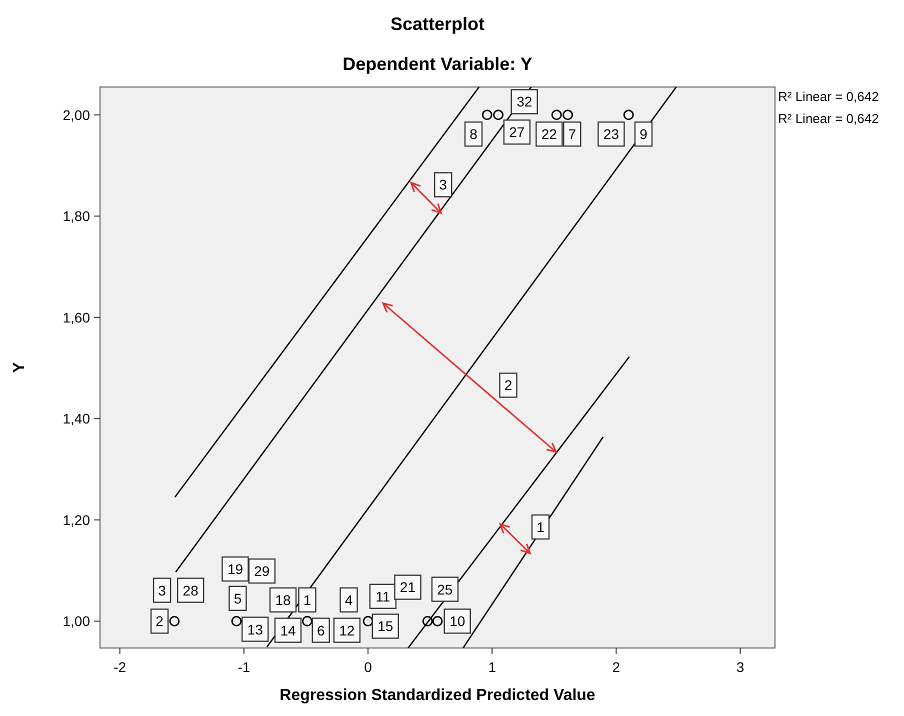 The width and height of the screenshot is (904, 716). I want to click on annotation: 6, so click(320, 630).